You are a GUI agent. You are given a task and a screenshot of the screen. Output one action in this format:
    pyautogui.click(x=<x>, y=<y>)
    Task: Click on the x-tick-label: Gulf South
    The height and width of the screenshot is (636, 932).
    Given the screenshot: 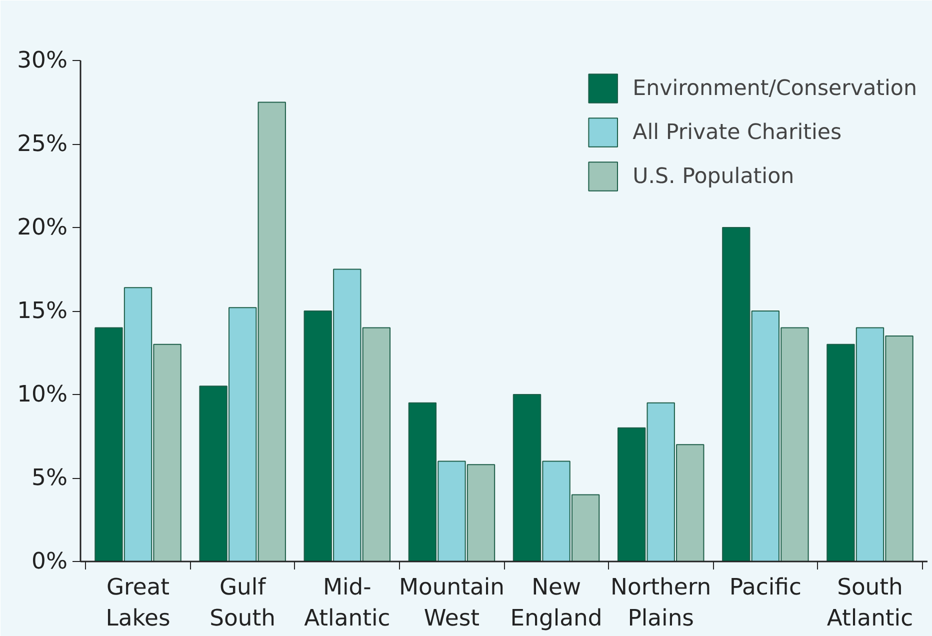 What is the action you would take?
    pyautogui.click(x=243, y=603)
    